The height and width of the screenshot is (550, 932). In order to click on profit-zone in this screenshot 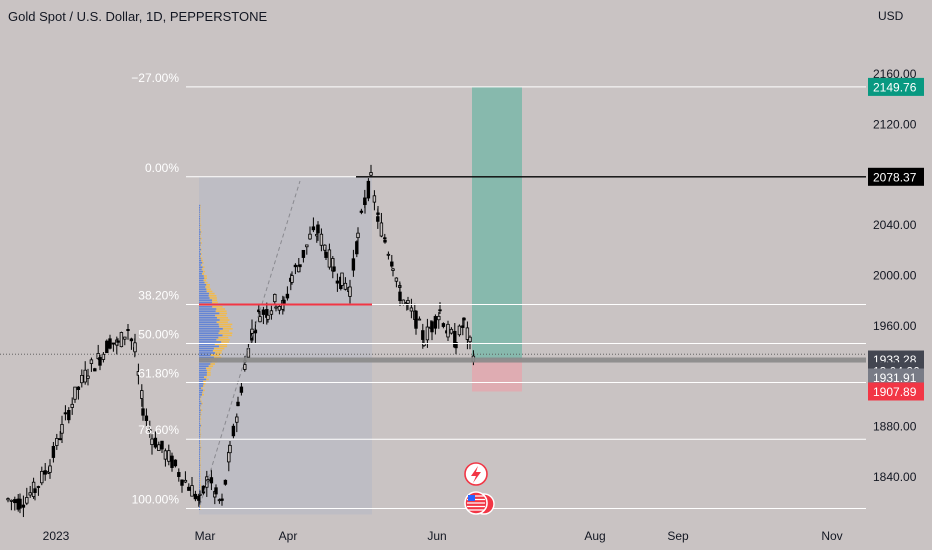, I will do `click(497, 223)`.